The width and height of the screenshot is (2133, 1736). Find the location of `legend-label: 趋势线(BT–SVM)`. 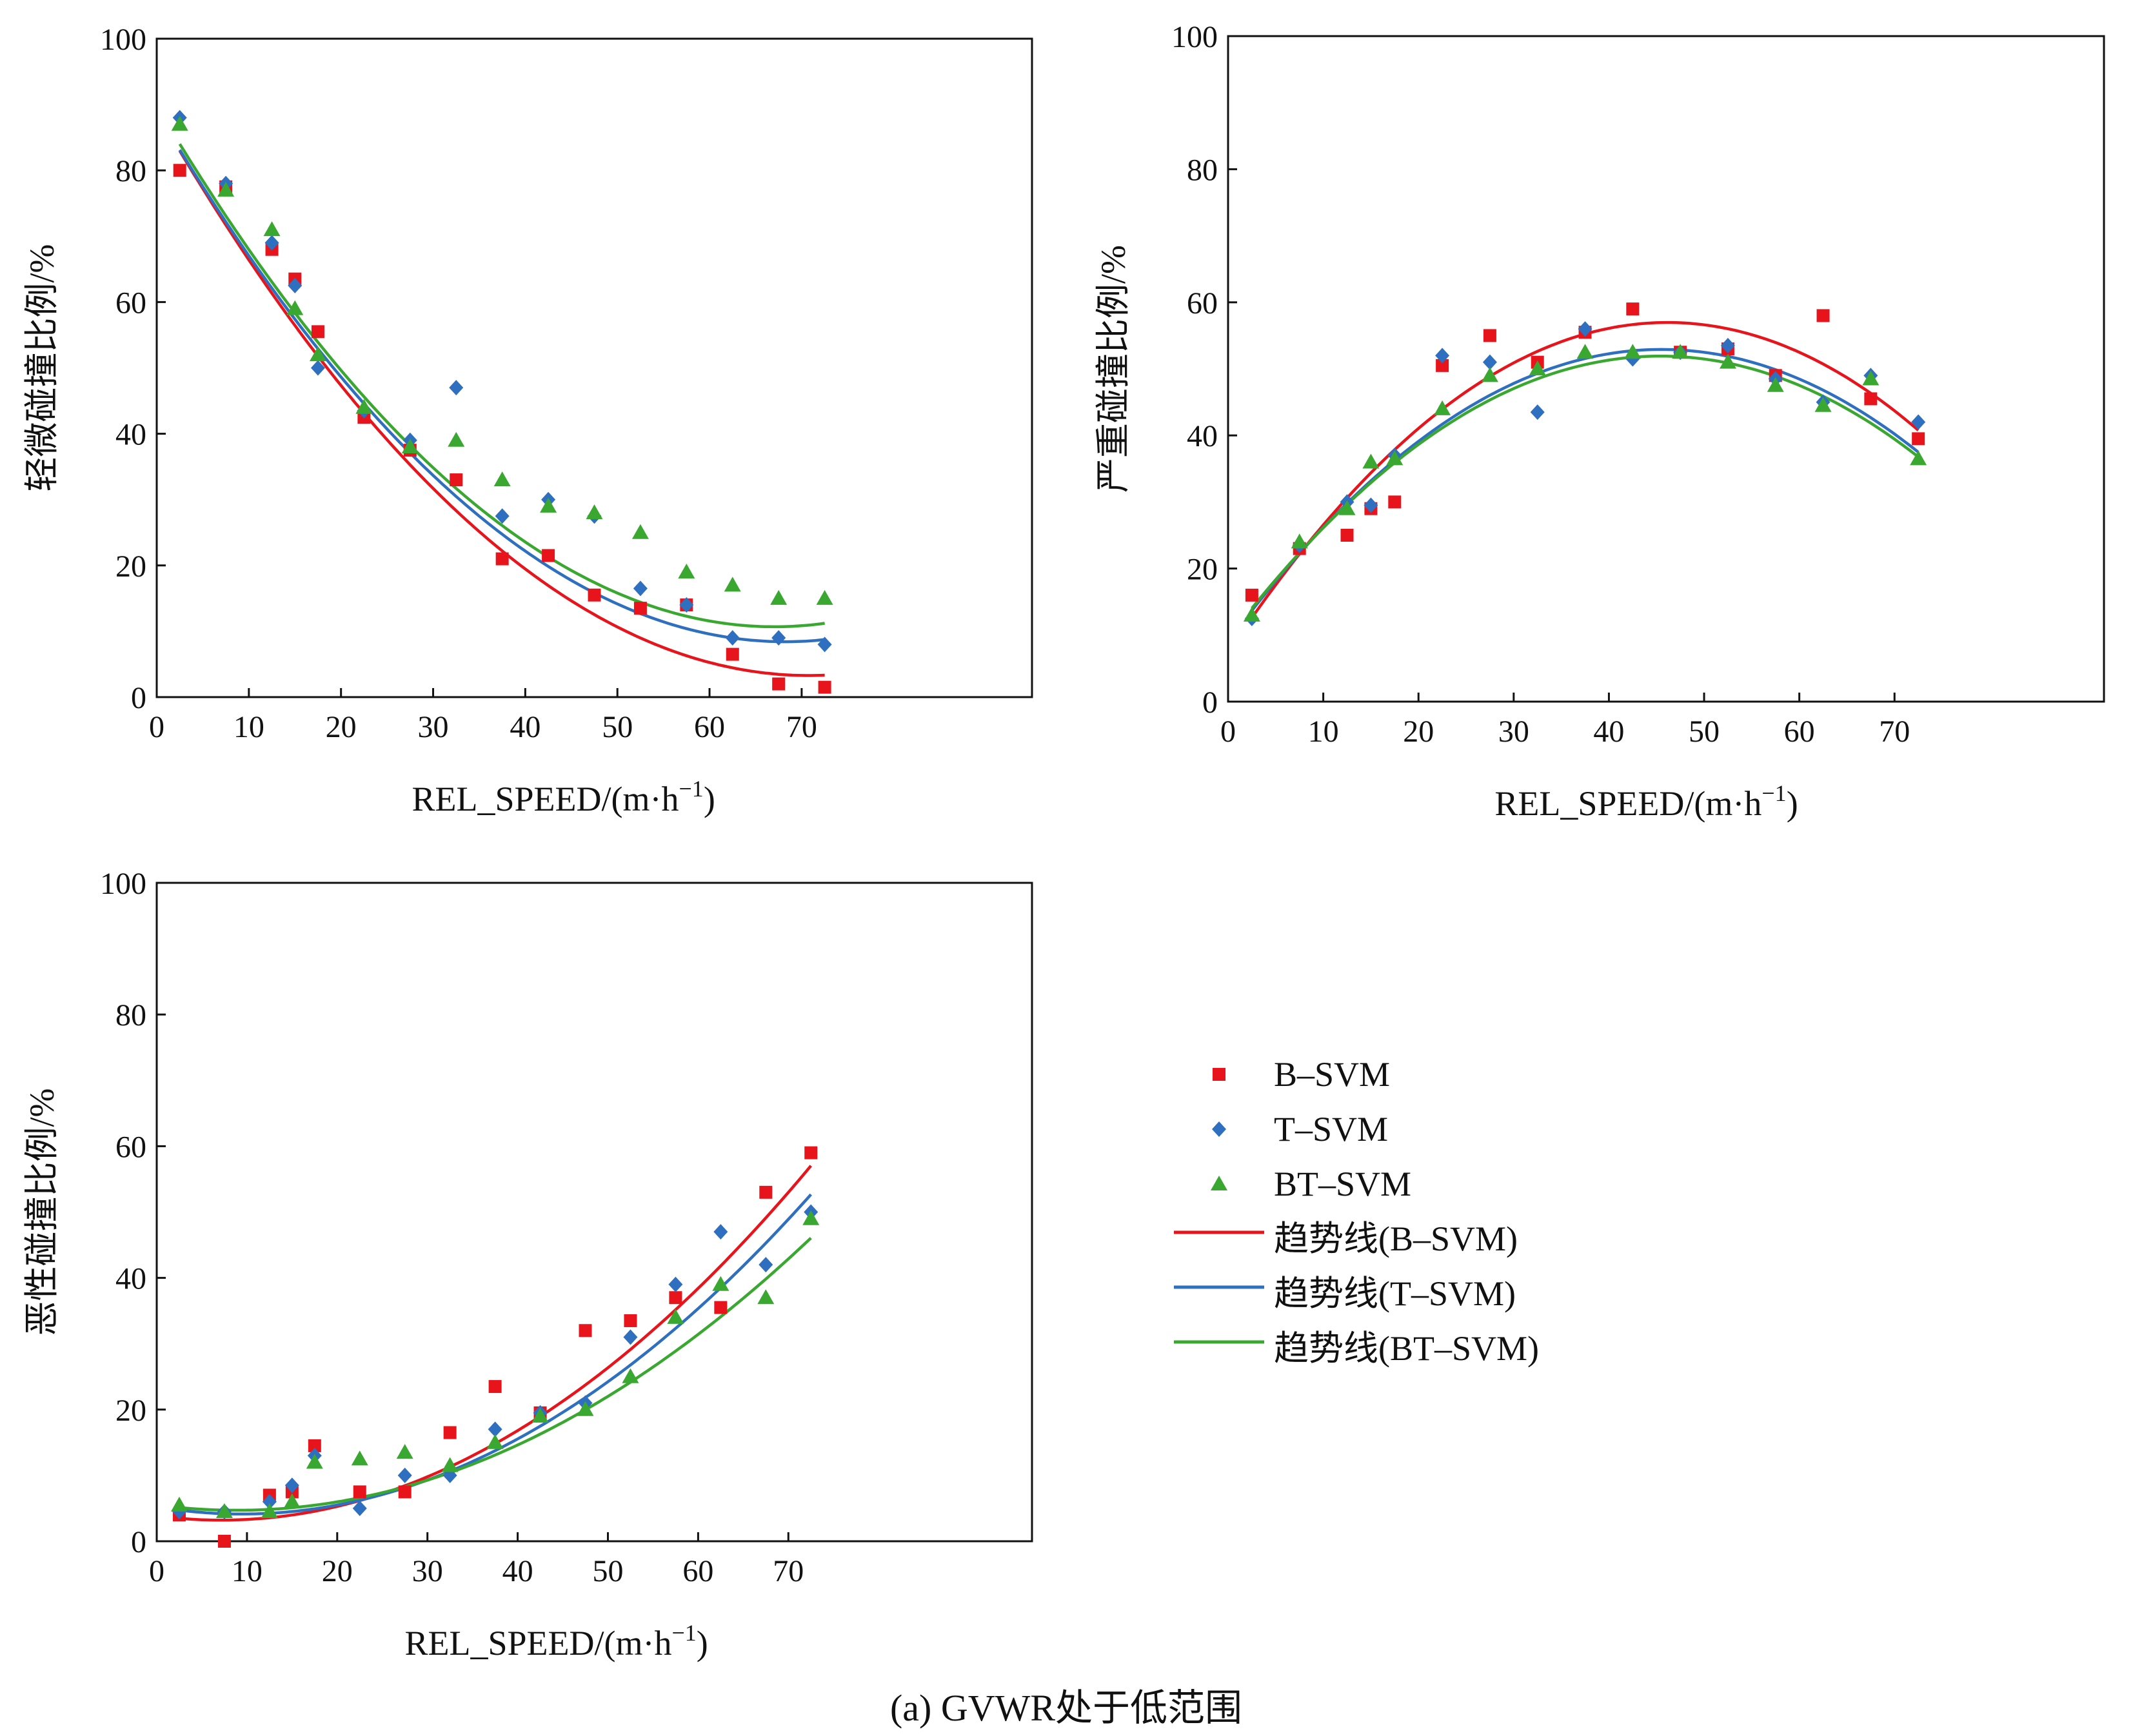

legend-label: 趋势线(BT–SVM) is located at coordinates (1406, 1348).